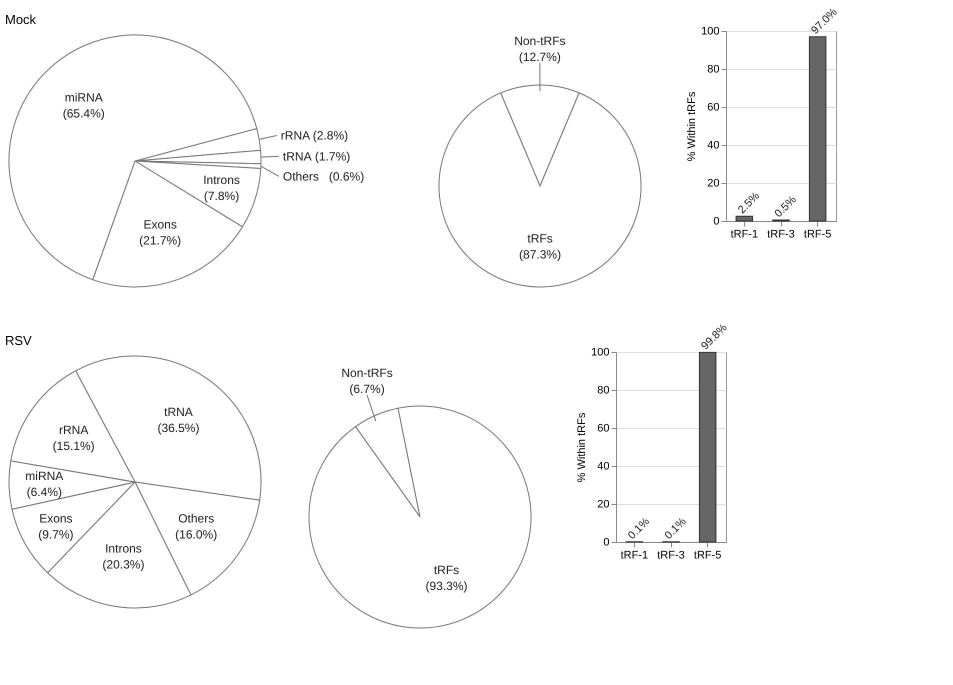  What do you see at coordinates (178, 428) in the screenshot?
I see `data-label: (36.5%)` at bounding box center [178, 428].